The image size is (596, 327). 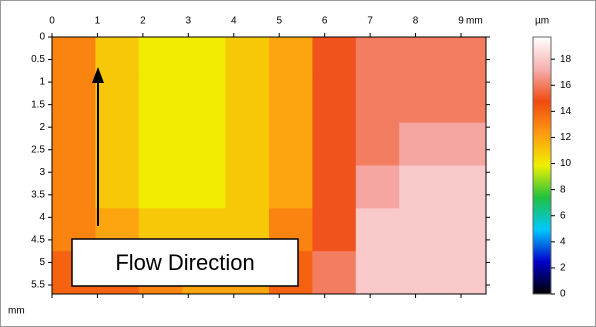 What do you see at coordinates (542, 165) in the screenshot?
I see `colorbar` at bounding box center [542, 165].